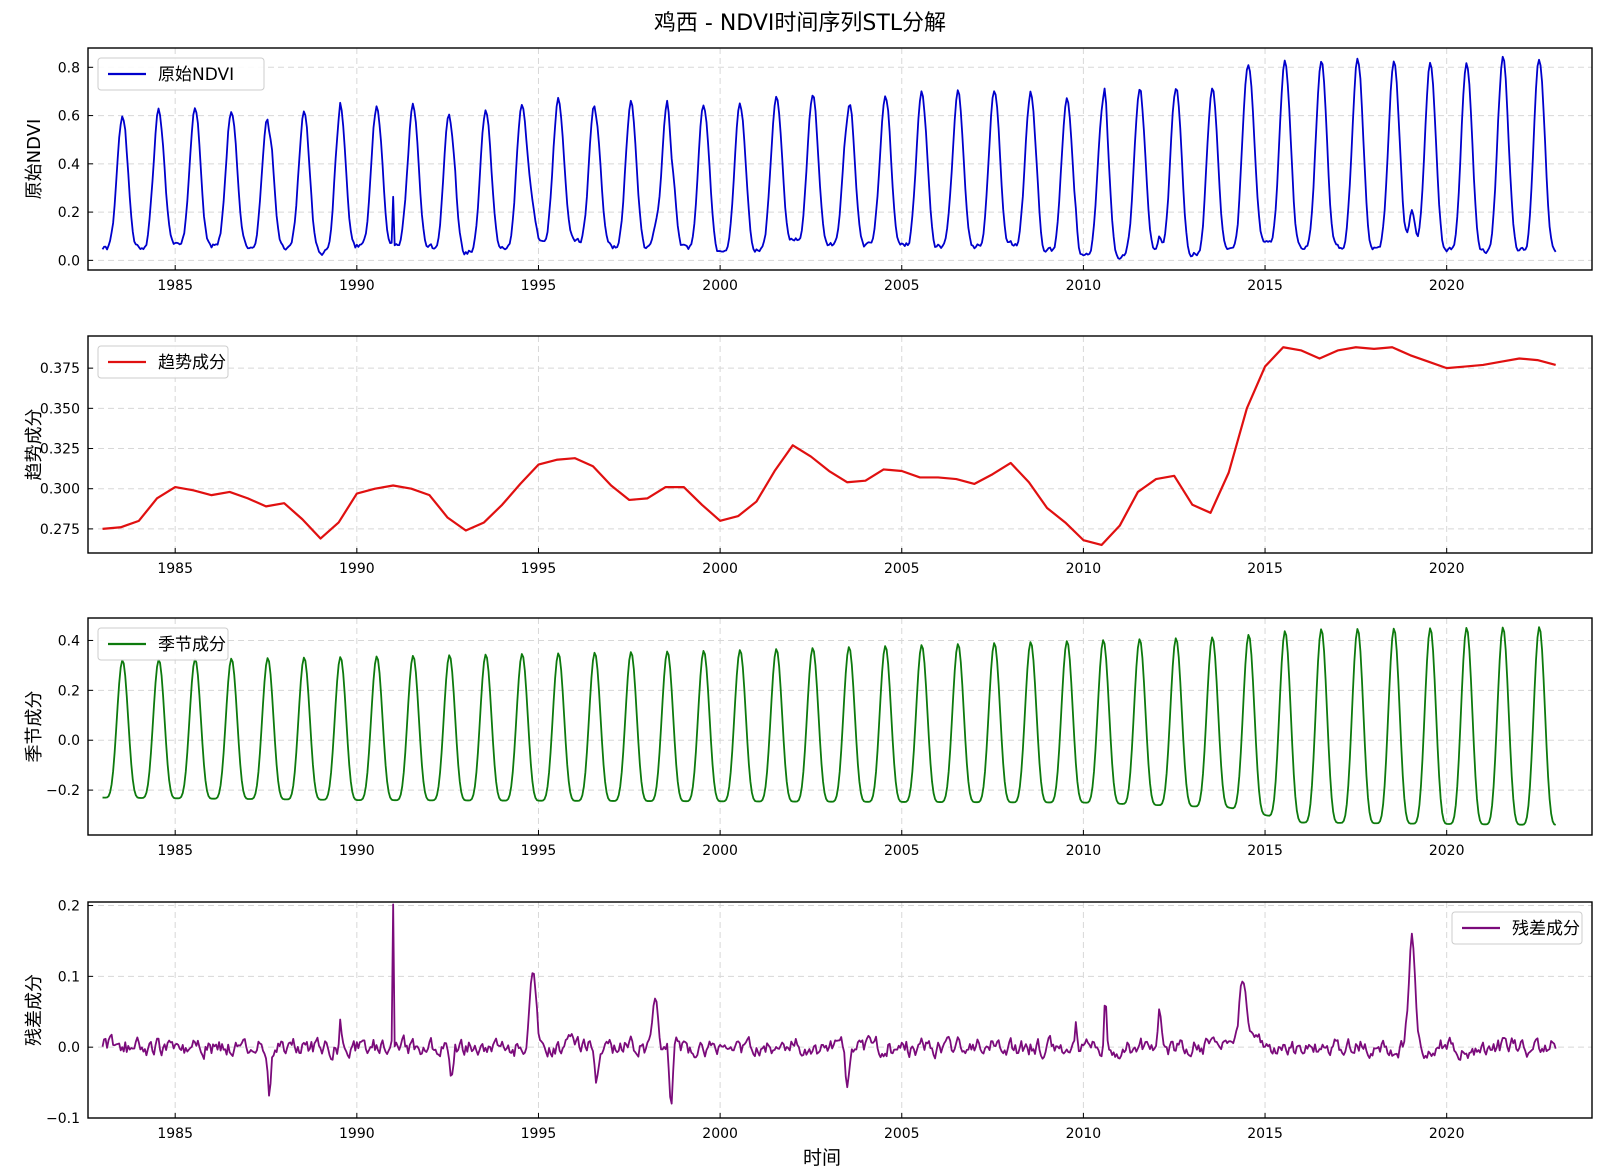 The width and height of the screenshot is (1600, 1174). I want to click on y-tick-label: 0.350, so click(60, 409).